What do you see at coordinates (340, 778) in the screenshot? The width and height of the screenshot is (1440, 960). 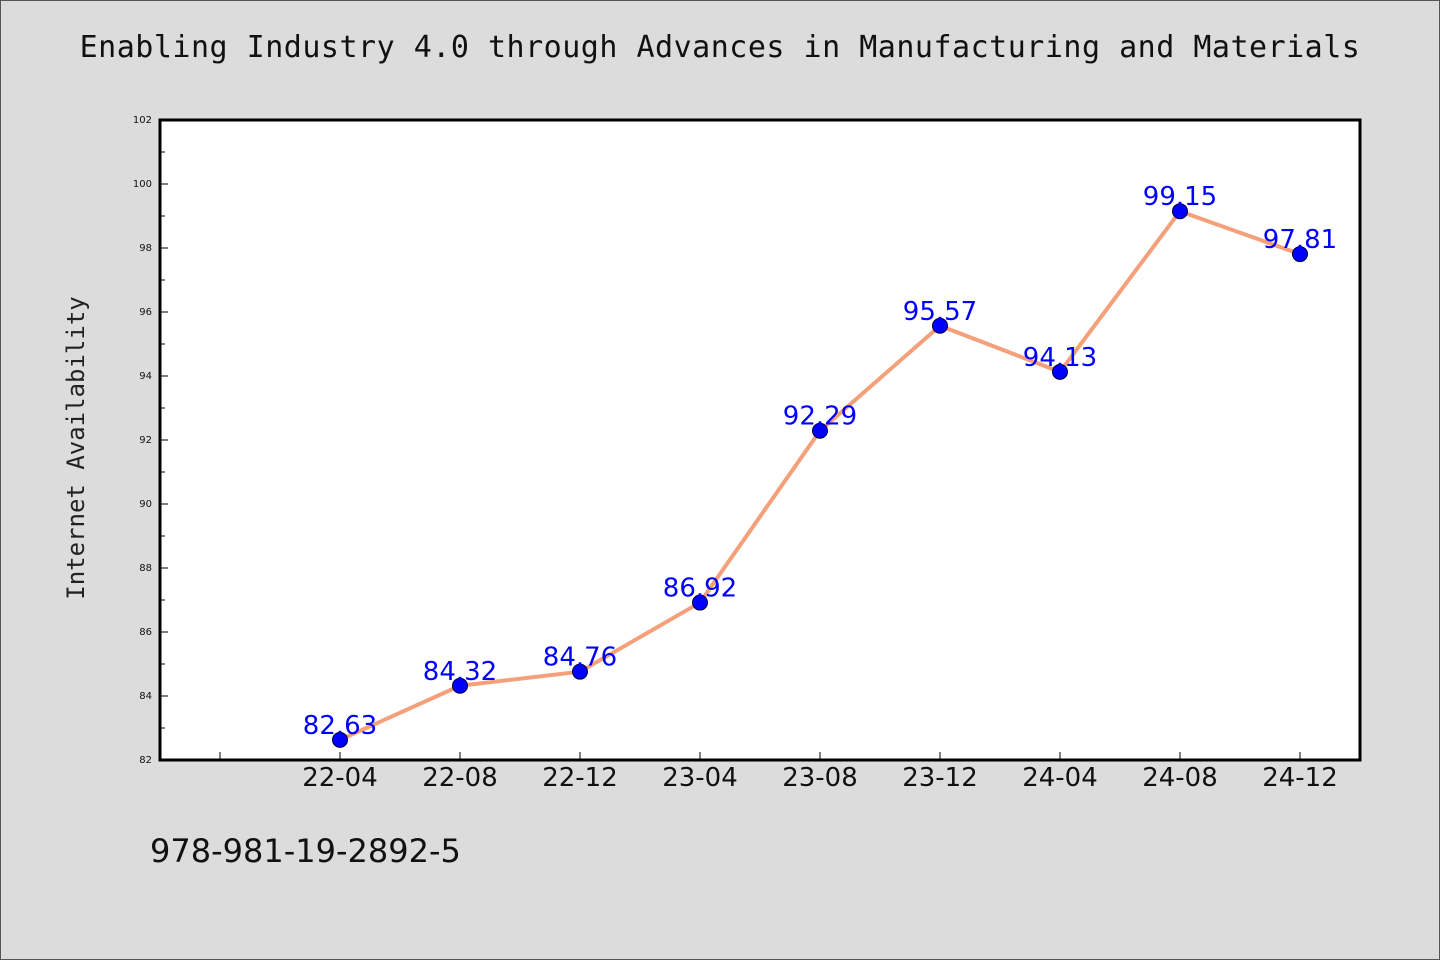 I see `x-tick-label: 22-04` at bounding box center [340, 778].